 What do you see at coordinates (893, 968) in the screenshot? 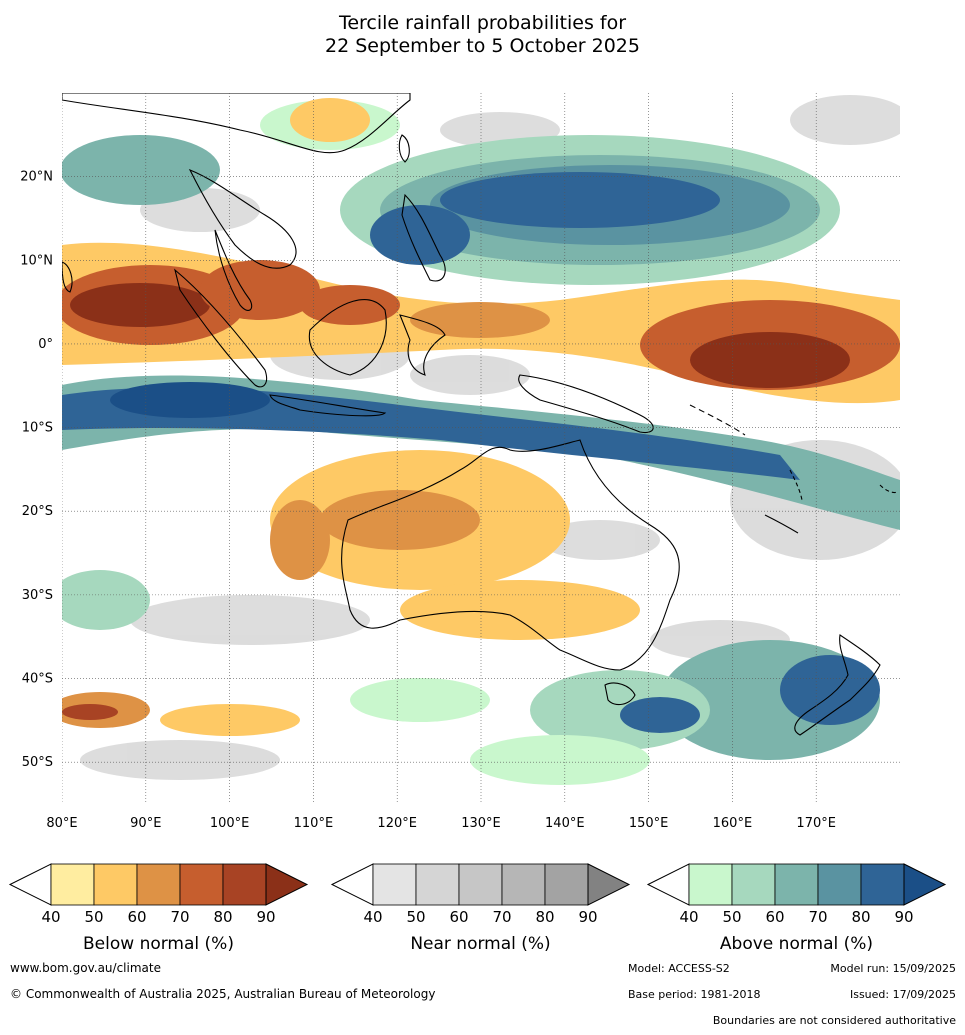
I see `model-run-date: Model run: 15/09/2025` at bounding box center [893, 968].